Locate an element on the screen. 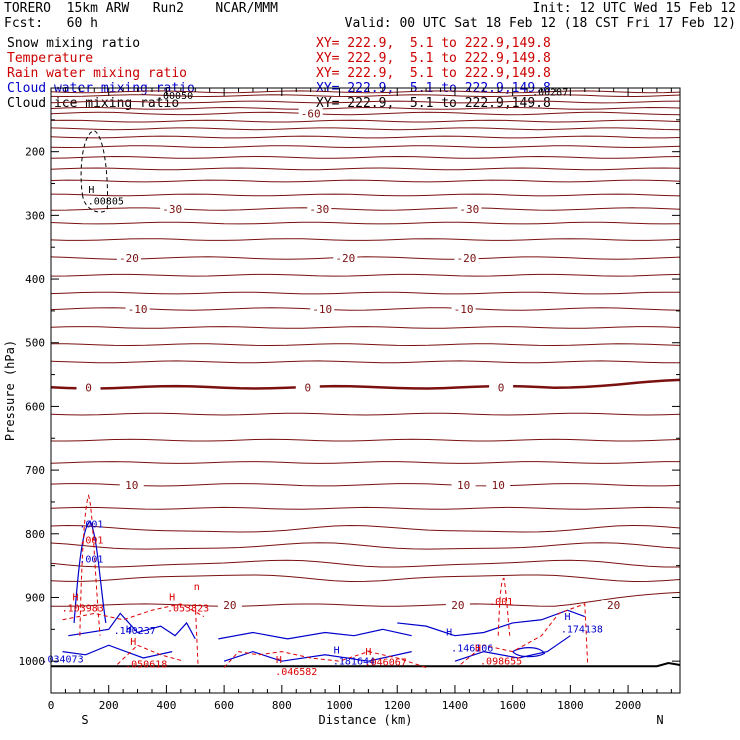 The image size is (740, 740). rain-label: .103983 is located at coordinates (83, 608).